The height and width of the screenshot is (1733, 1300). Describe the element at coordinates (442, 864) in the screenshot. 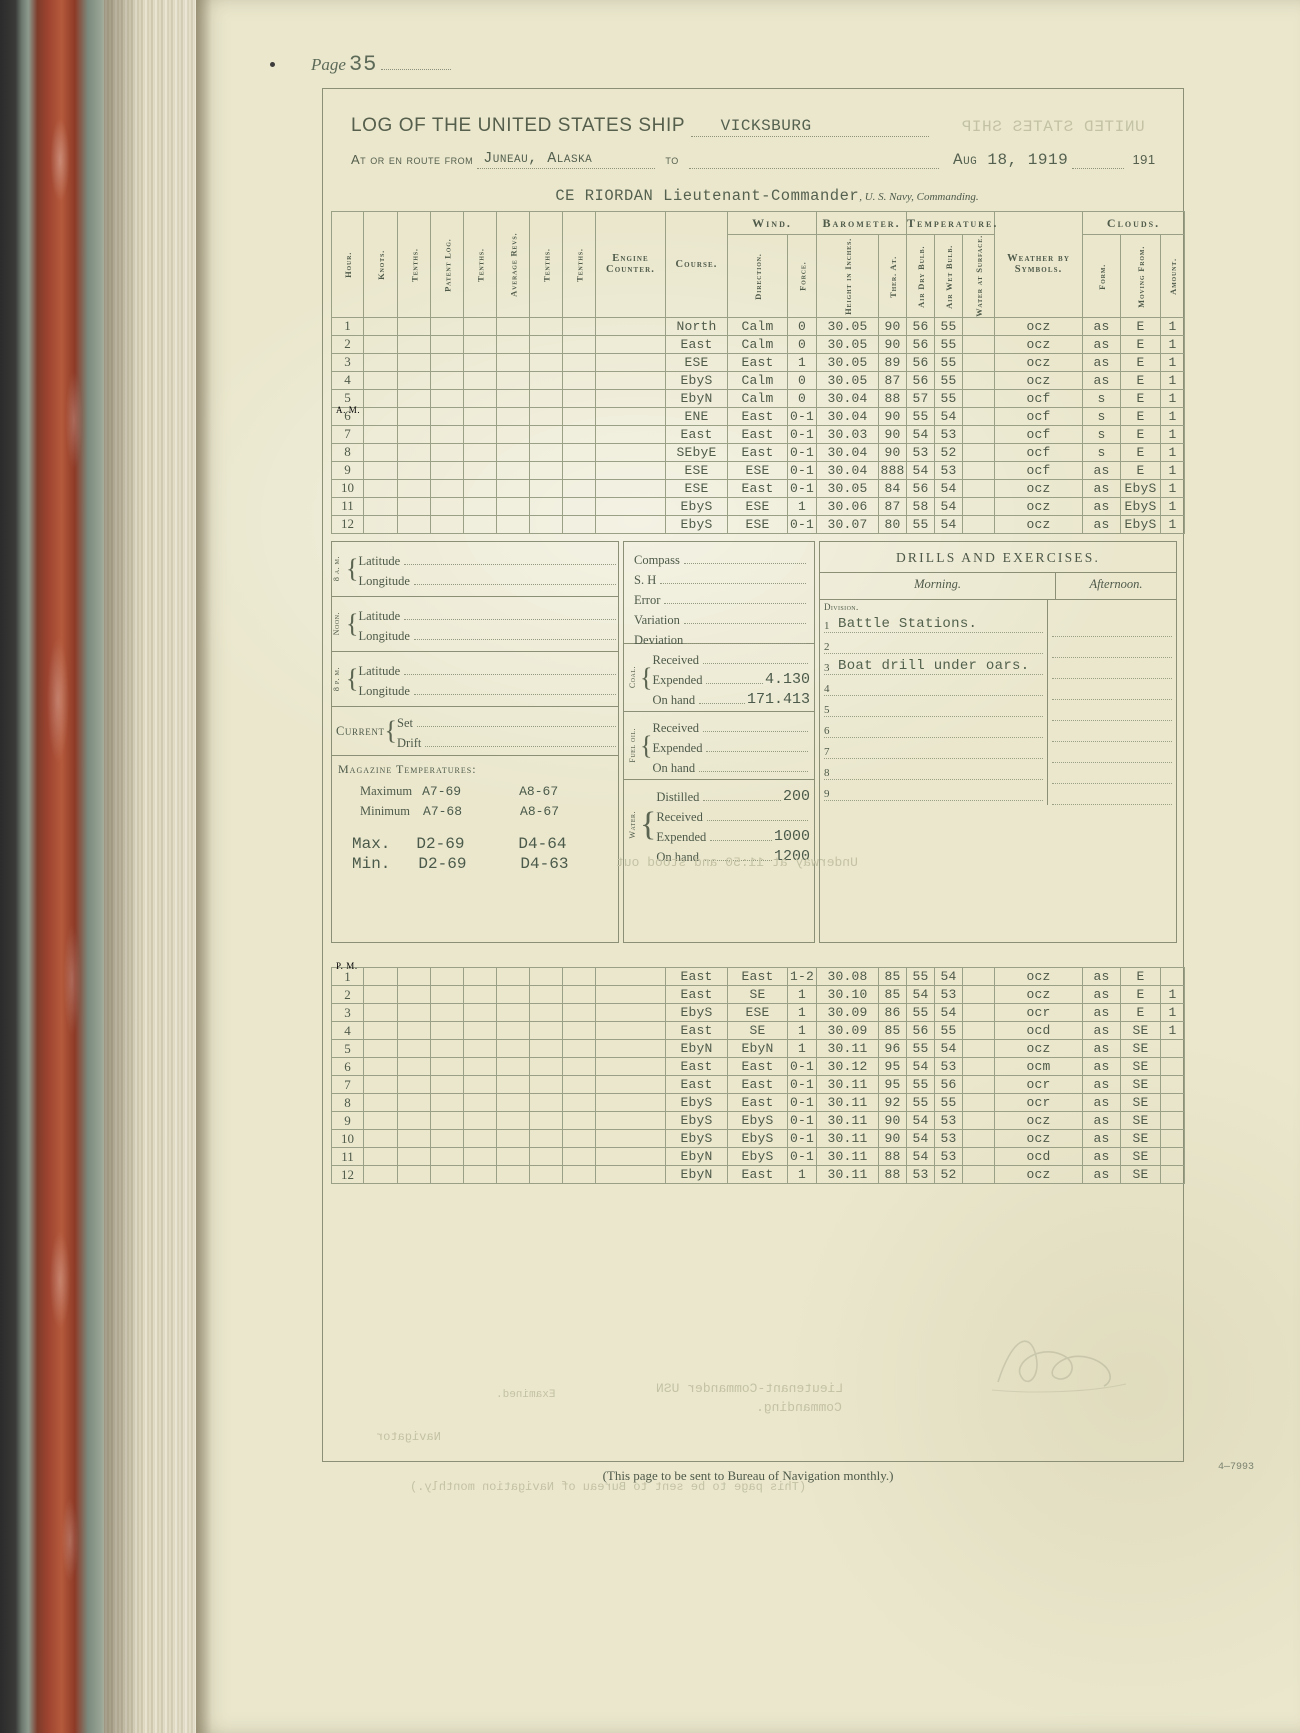

I see `magazine-min-d2: D2-69` at that location.